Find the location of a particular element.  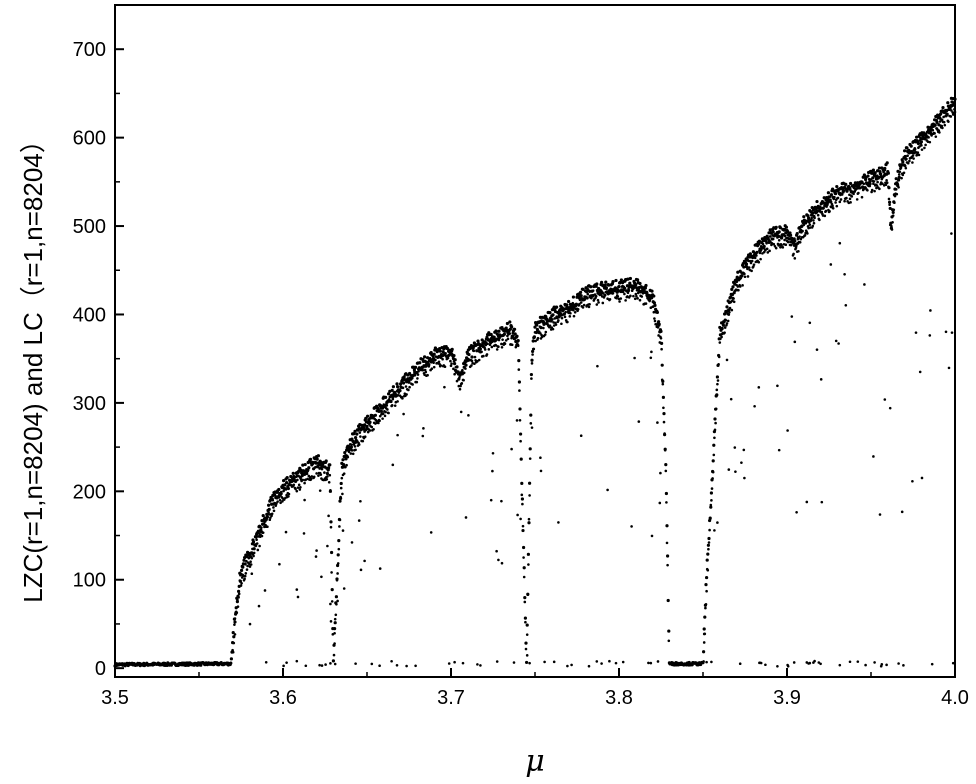

y-tick-label: 0 is located at coordinates (100, 669).